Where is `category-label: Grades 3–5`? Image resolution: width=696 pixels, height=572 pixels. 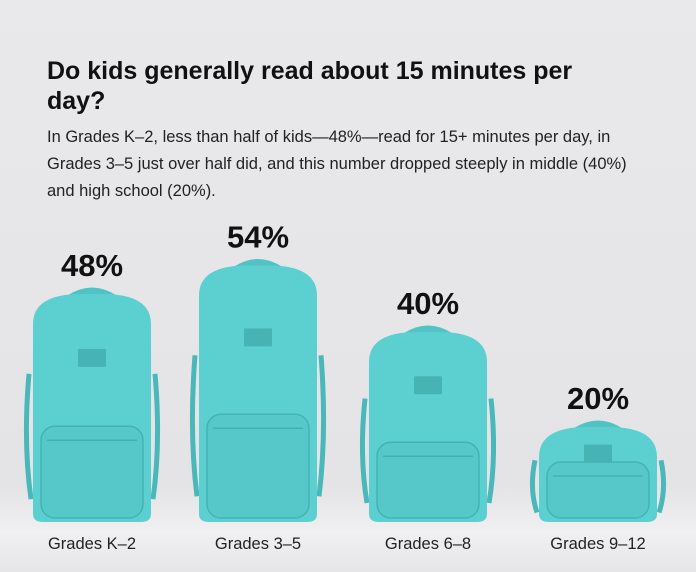
category-label: Grades 3–5 is located at coordinates (258, 544).